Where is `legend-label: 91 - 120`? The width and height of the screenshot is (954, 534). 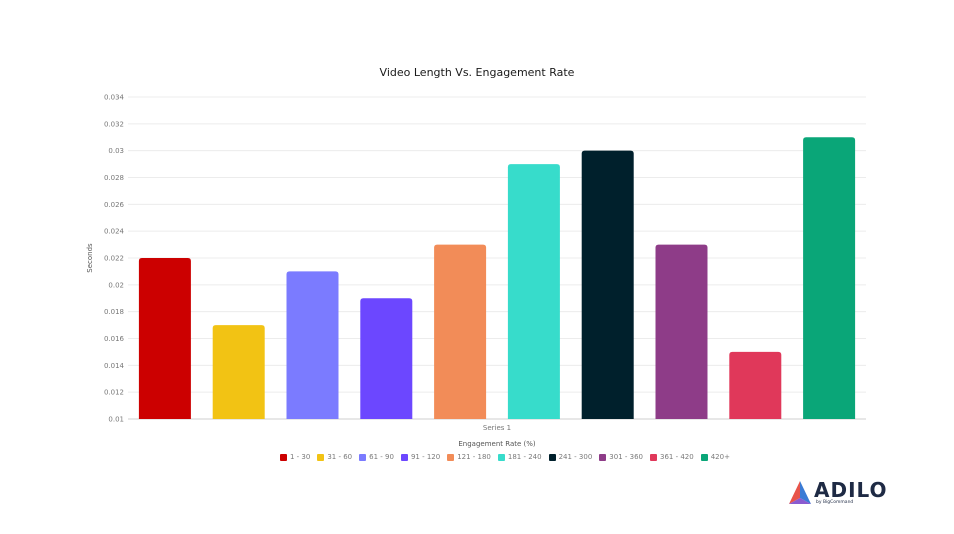
legend-label: 91 - 120 is located at coordinates (425, 457).